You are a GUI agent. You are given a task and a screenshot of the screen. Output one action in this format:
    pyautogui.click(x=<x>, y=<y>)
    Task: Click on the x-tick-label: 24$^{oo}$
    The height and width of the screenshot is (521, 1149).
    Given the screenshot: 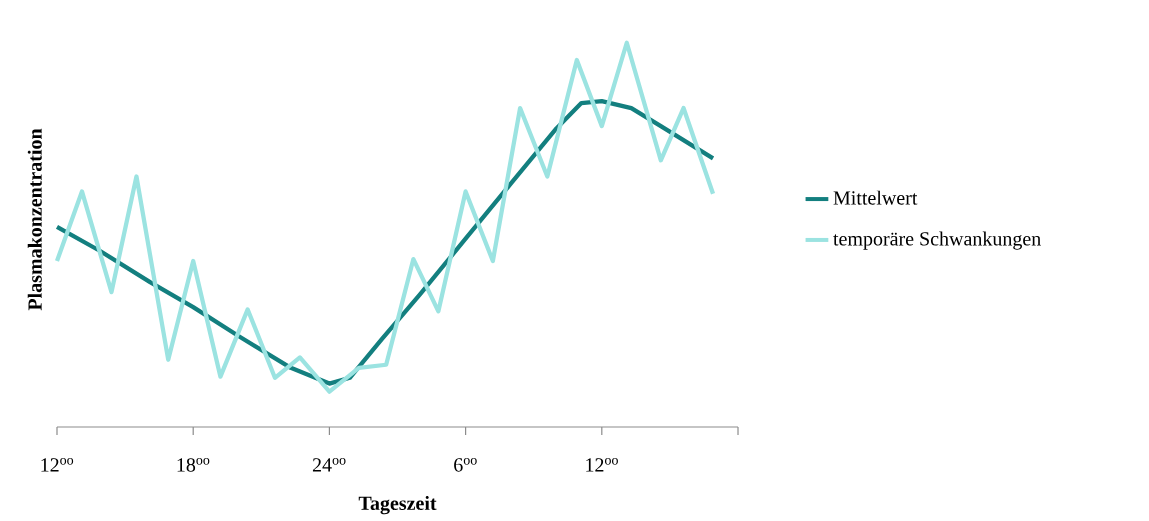 What is the action you would take?
    pyautogui.click(x=329, y=464)
    